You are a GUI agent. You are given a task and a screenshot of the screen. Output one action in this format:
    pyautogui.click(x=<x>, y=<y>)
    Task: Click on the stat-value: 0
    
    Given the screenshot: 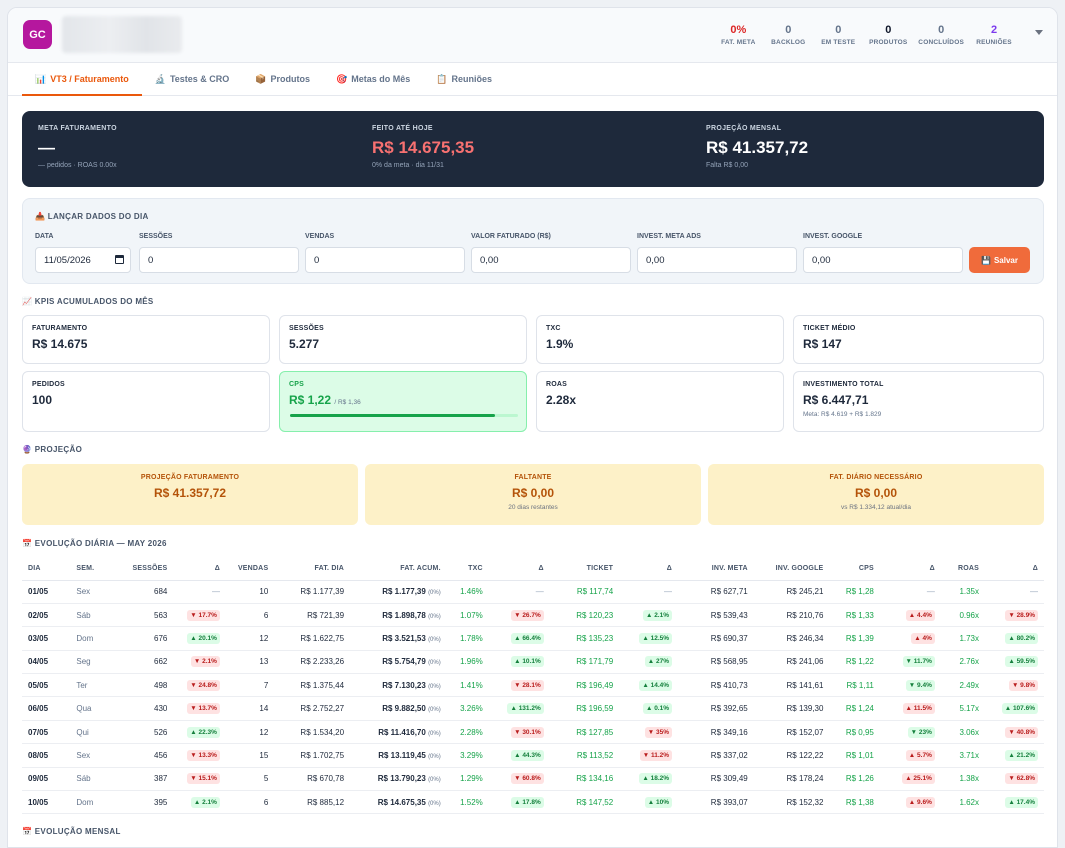 What is the action you would take?
    pyautogui.click(x=838, y=30)
    